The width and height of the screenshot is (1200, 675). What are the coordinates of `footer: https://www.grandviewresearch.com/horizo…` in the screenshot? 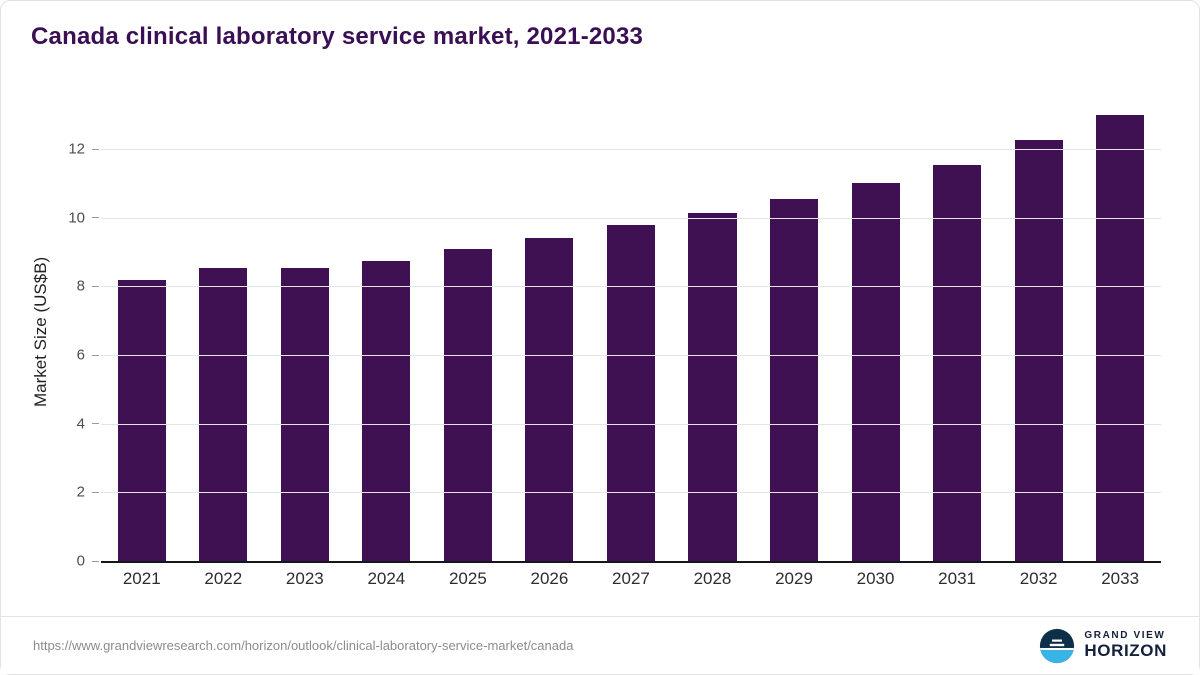 It's located at (600, 645).